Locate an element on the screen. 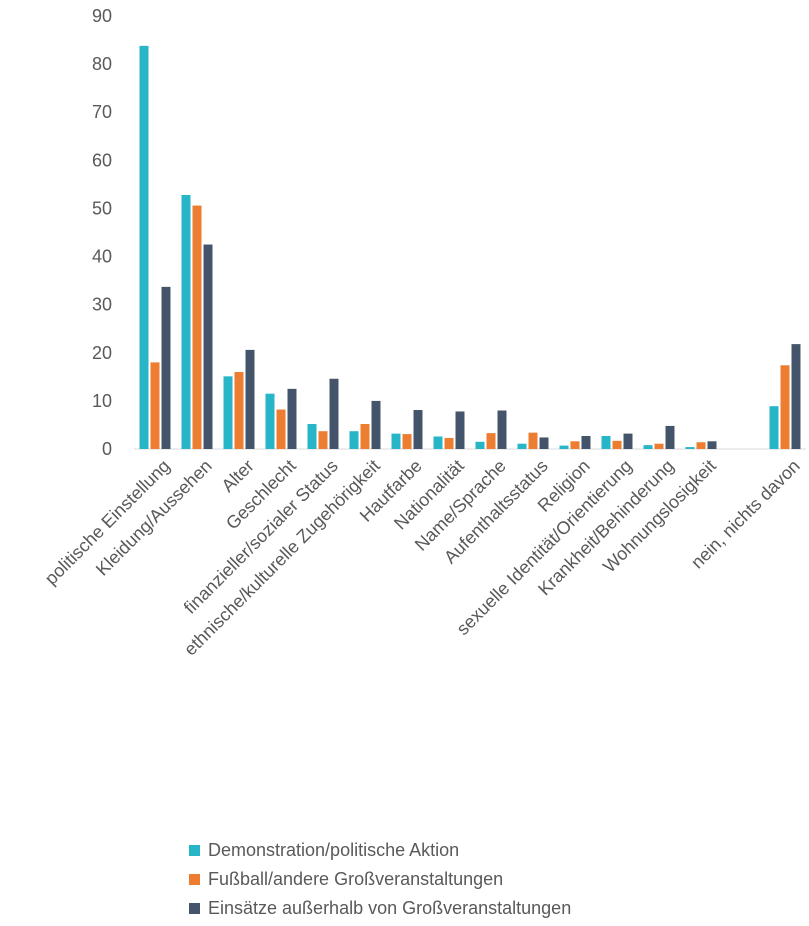  y-tick-label: 40 is located at coordinates (102, 257).